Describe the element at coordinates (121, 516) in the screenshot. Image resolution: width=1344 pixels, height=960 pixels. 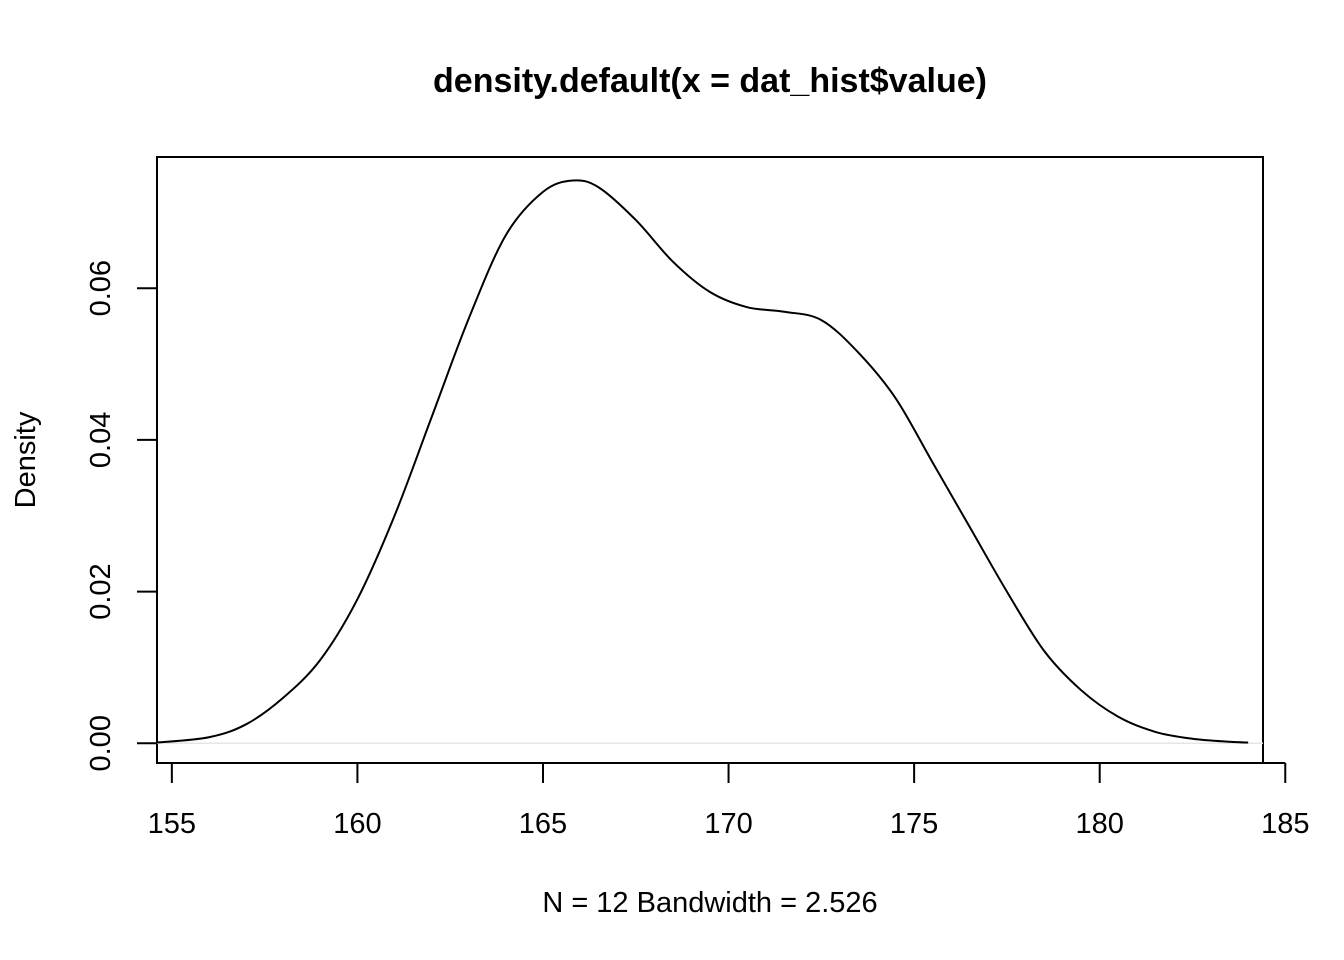
I see `y-axis: 0.00 0.02 0.04 0.06` at that location.